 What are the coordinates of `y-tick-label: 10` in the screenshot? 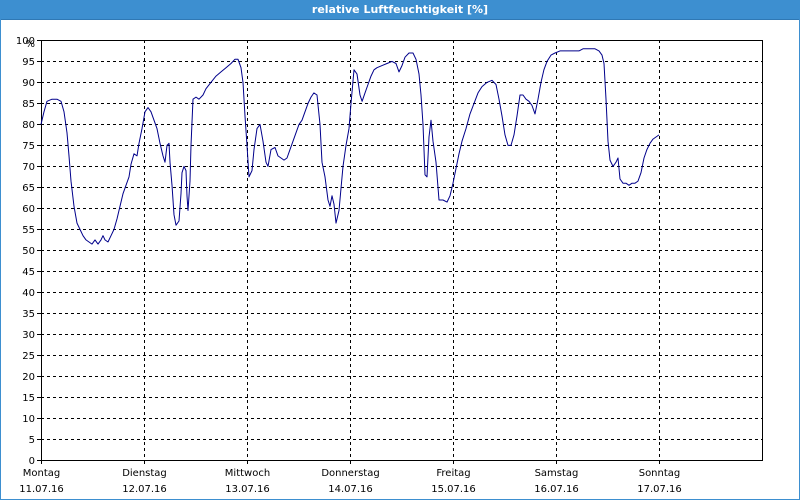 It's located at (28, 419).